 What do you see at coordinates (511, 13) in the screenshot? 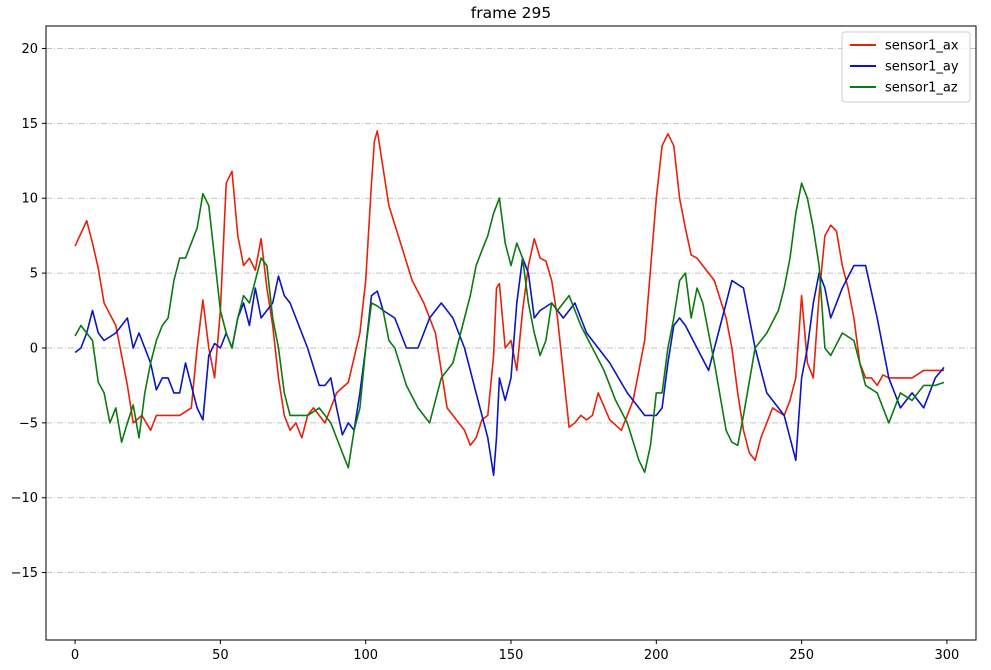
I see `chart-title: frame 295` at bounding box center [511, 13].